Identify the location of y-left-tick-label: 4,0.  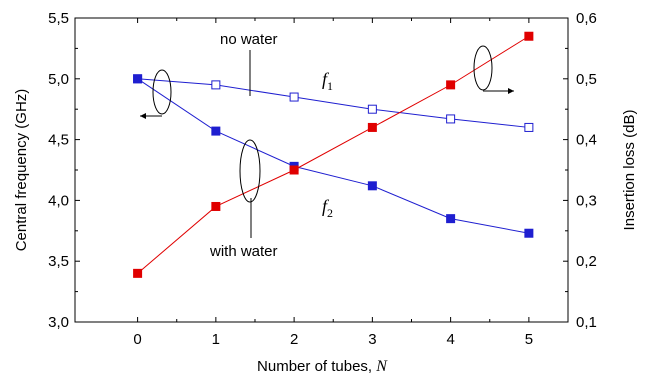
(58, 200).